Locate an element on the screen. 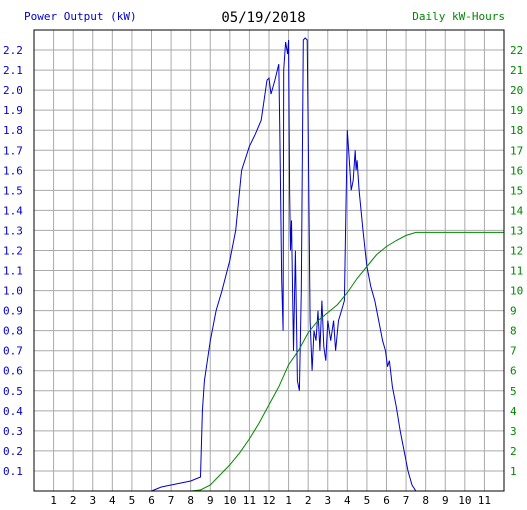 The height and width of the screenshot is (510, 527). left-tick-label: 1.5 is located at coordinates (13, 190).